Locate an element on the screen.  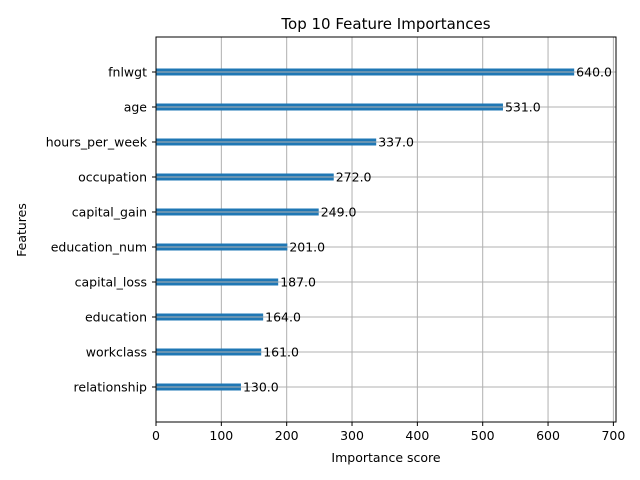
x-tick-label: 300 is located at coordinates (352, 435).